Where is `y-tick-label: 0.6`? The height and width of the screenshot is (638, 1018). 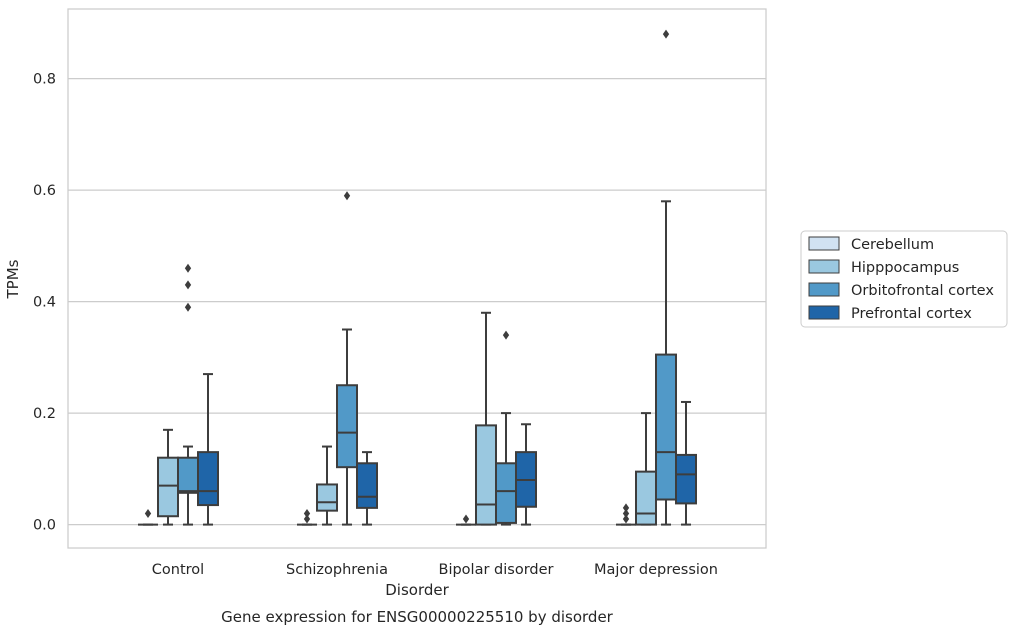 y-tick-label: 0.6 is located at coordinates (44, 191).